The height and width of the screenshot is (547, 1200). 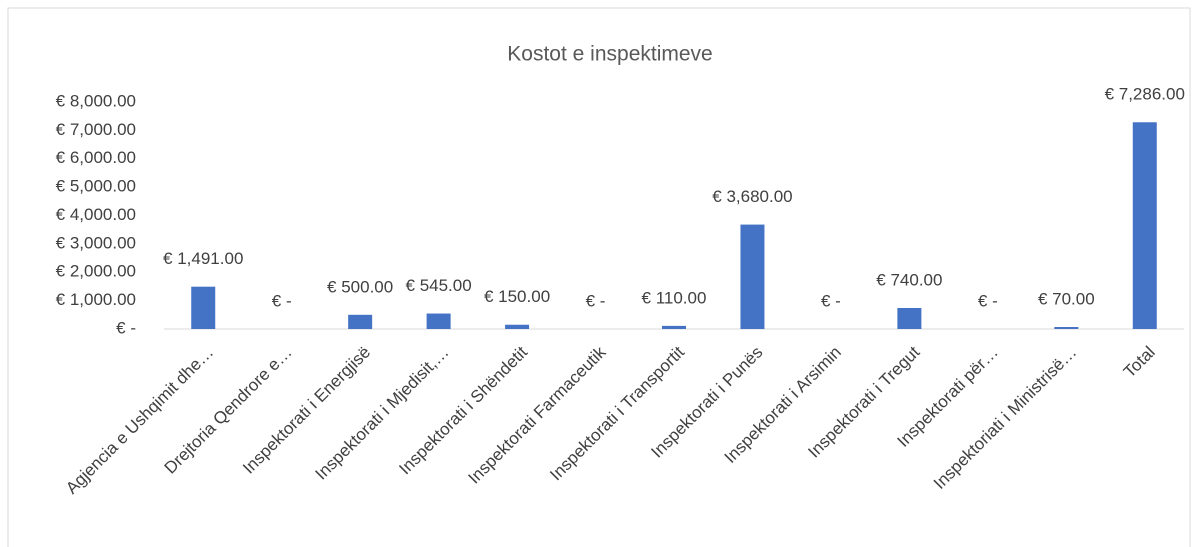 I want to click on y-tick-label: € -, so click(x=126, y=327).